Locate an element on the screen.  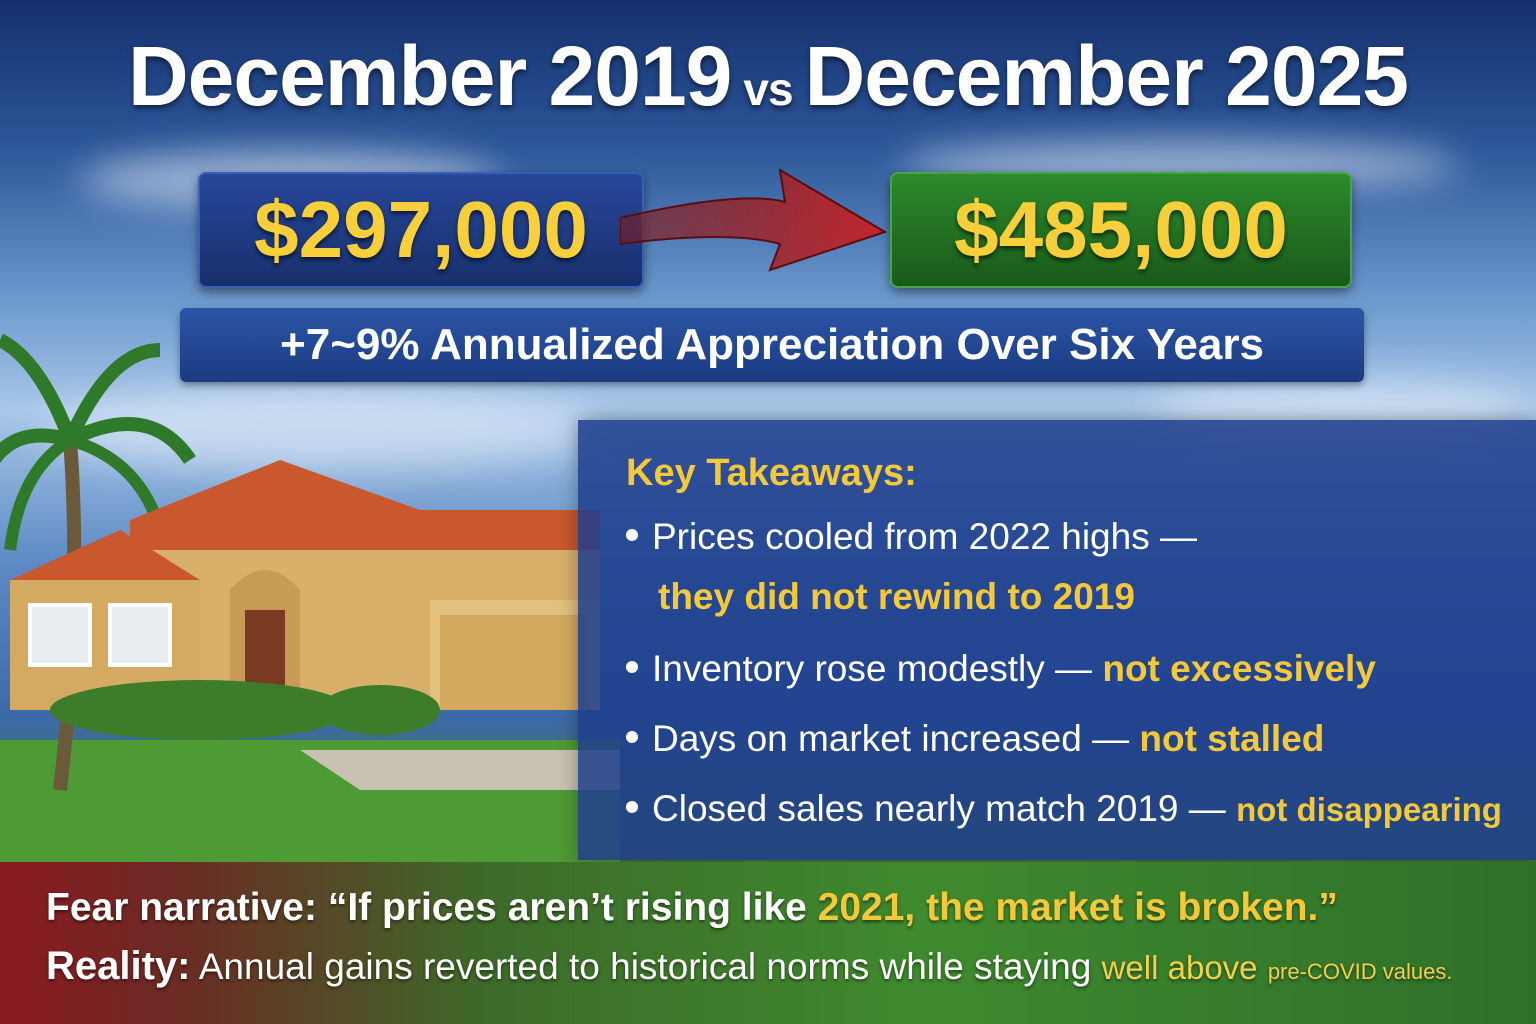
title-right: December 2025 is located at coordinates (1106, 76).